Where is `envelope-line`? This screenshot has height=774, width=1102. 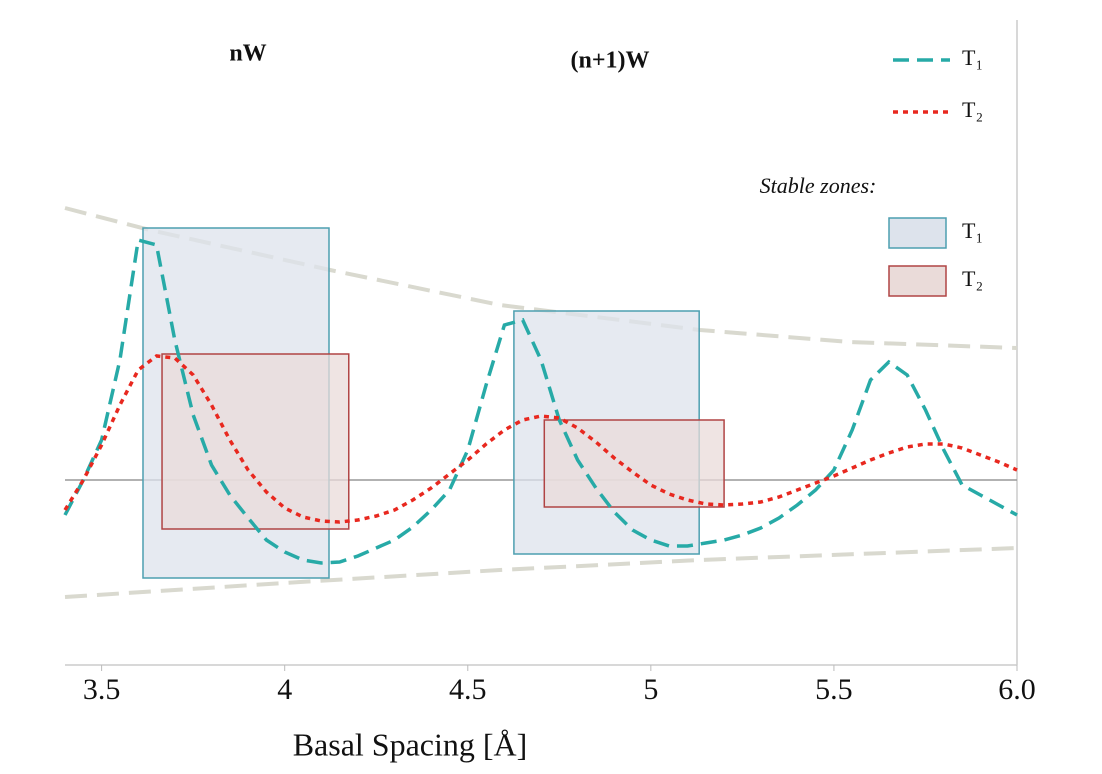
envelope-line is located at coordinates (541, 572).